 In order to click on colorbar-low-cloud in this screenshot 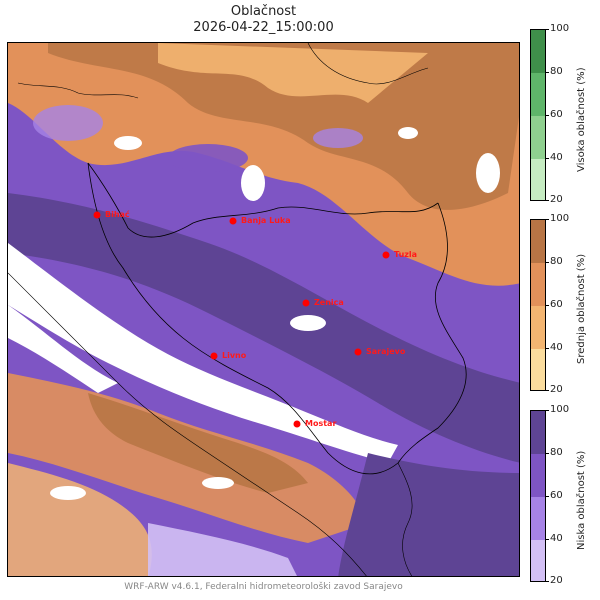, I will do `click(538, 496)`.